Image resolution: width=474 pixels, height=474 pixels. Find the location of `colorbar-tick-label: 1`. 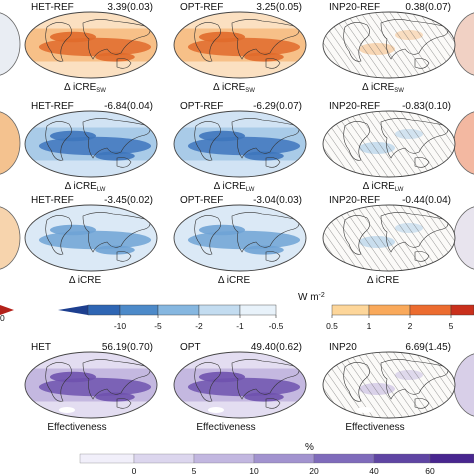

colorbar-tick-label: 1 is located at coordinates (369, 326).